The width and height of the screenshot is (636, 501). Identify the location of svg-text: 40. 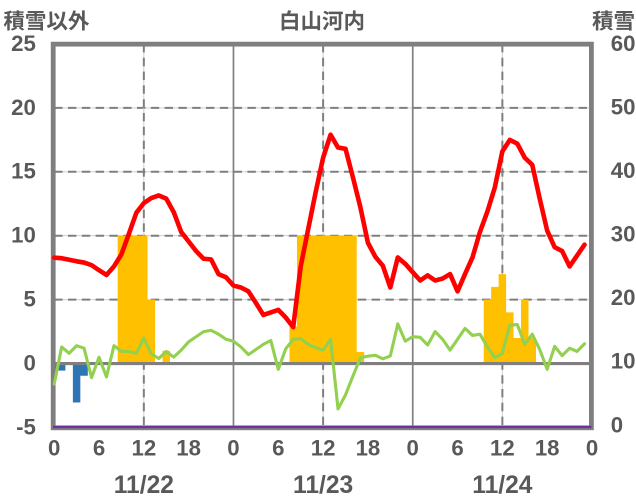
(623, 170).